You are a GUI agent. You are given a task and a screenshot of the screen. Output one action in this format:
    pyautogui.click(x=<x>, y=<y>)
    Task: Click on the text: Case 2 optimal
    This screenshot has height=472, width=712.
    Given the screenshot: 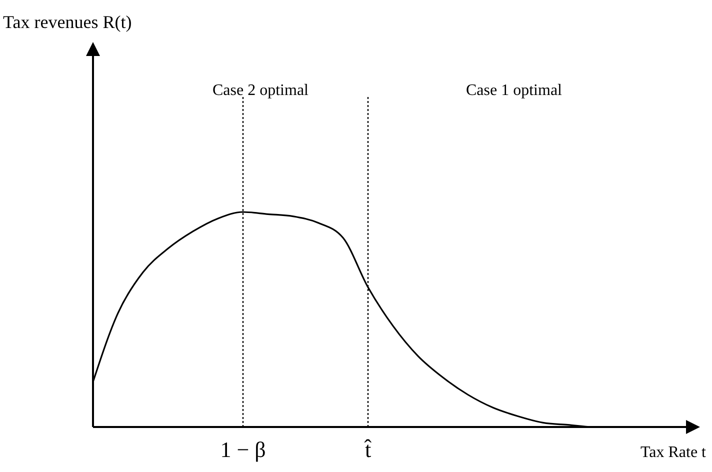 What is the action you would take?
    pyautogui.click(x=261, y=90)
    